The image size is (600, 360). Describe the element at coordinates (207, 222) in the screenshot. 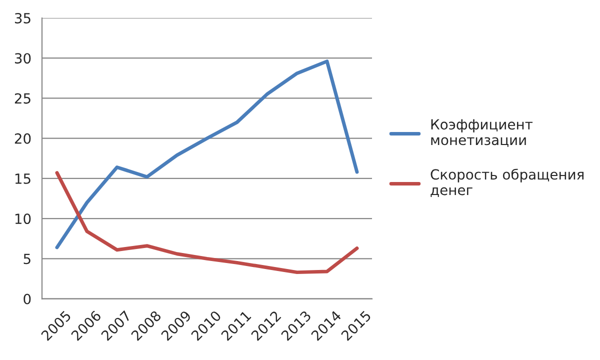

I see `line-series` at that location.